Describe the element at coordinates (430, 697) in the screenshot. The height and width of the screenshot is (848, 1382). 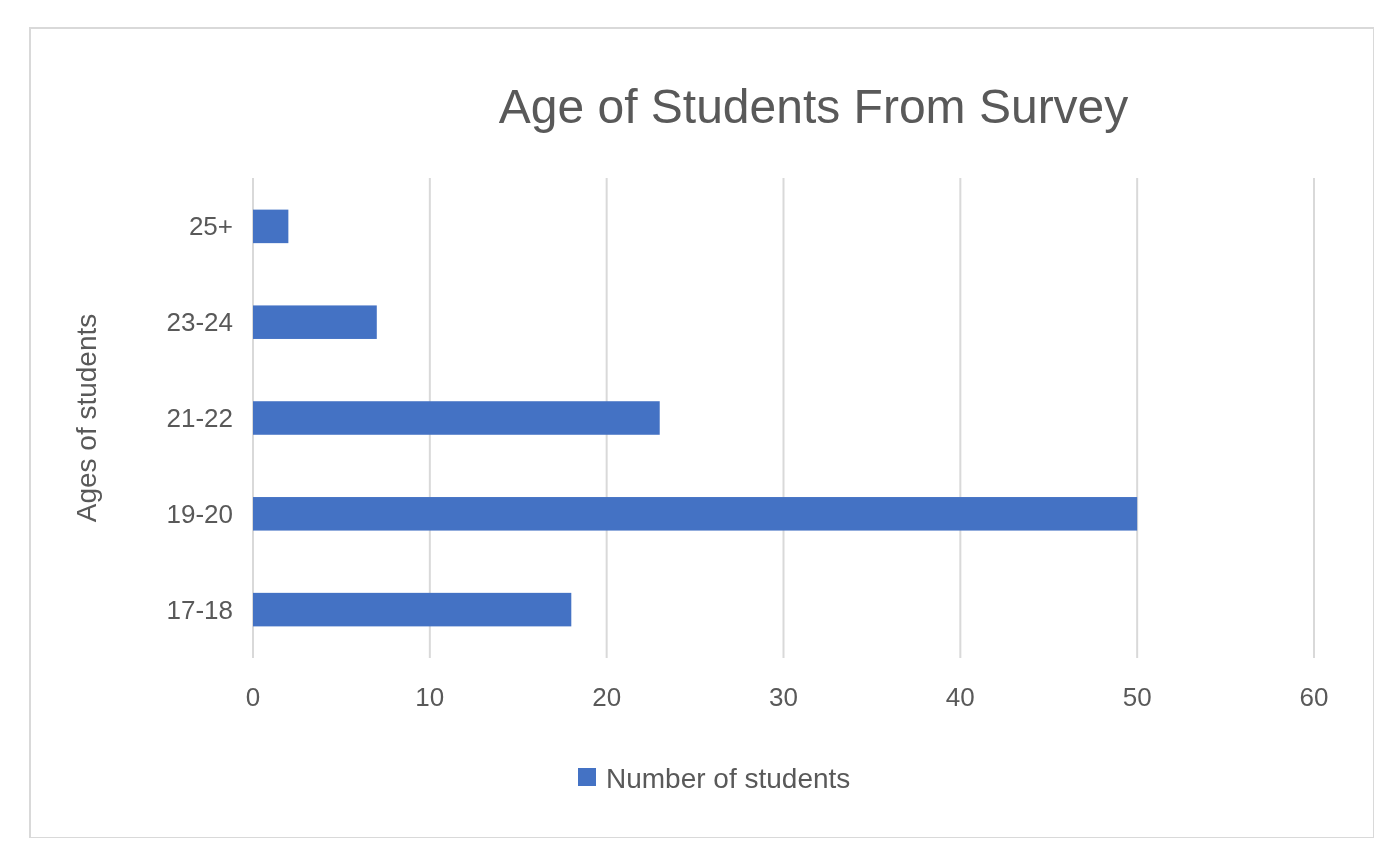
I see `x-tick-label: 10` at that location.